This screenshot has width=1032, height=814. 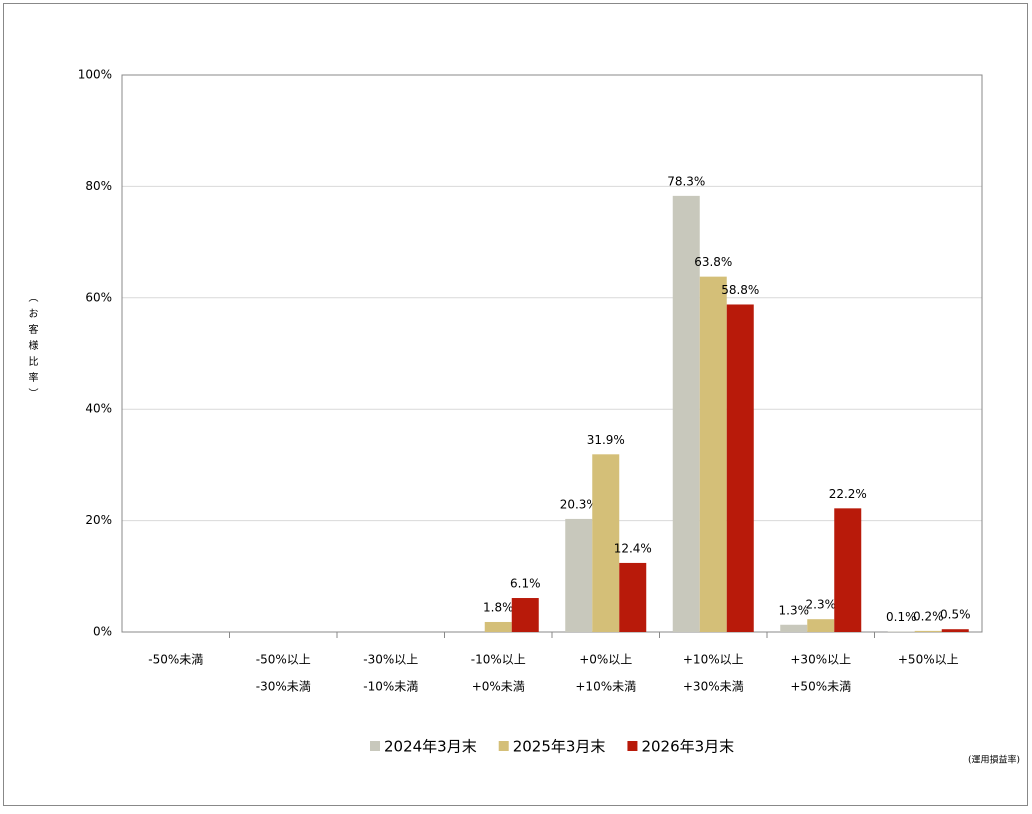 What do you see at coordinates (98, 520) in the screenshot?
I see `y-tick-label: 20%` at bounding box center [98, 520].